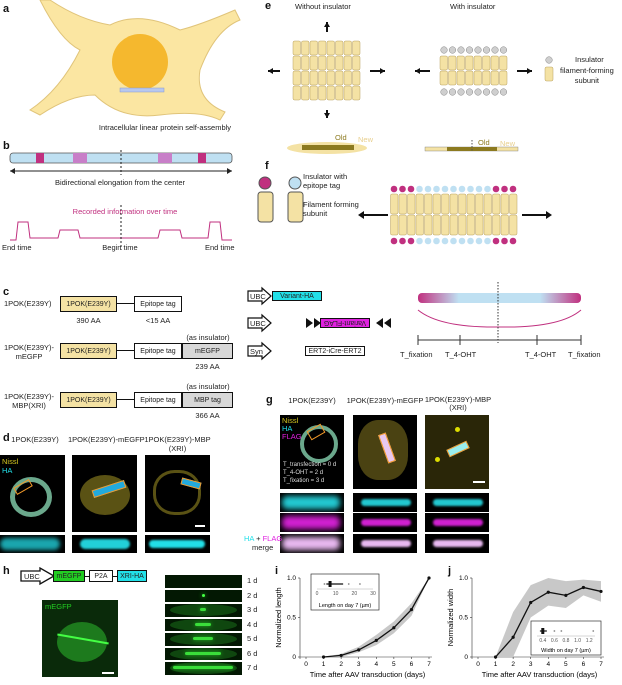  Describe the element at coordinates (412, 664) in the screenshot. I see `x-tick-label: 6` at that location.